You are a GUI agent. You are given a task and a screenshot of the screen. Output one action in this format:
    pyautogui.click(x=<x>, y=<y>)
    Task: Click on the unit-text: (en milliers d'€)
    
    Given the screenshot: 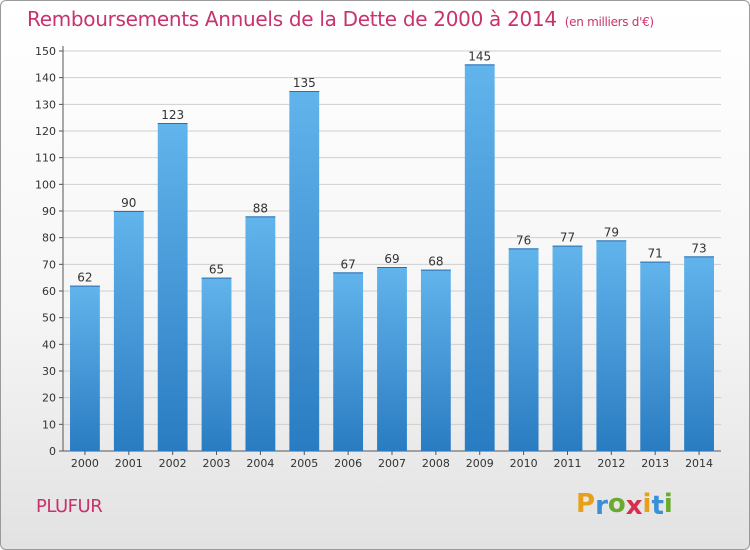 What is the action you would take?
    pyautogui.click(x=609, y=22)
    